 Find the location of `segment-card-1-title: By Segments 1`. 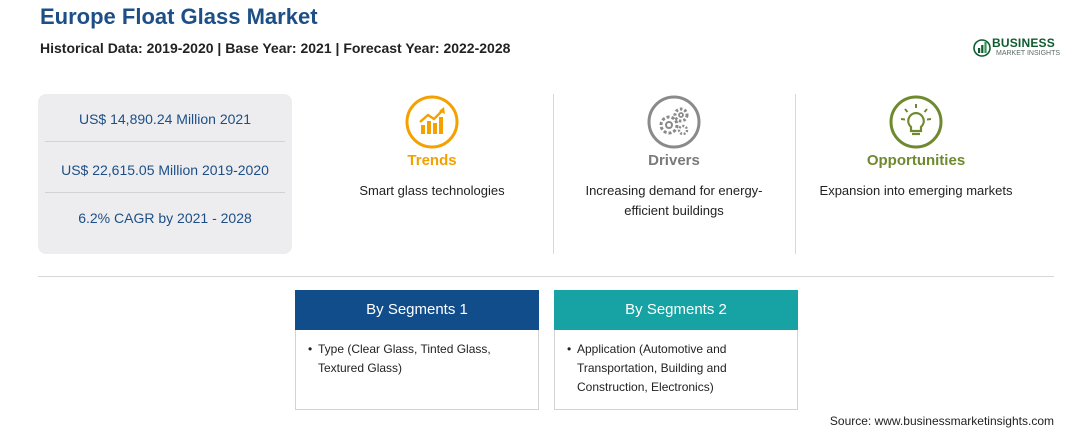

segment-card-1-title: By Segments 1 is located at coordinates (417, 310).